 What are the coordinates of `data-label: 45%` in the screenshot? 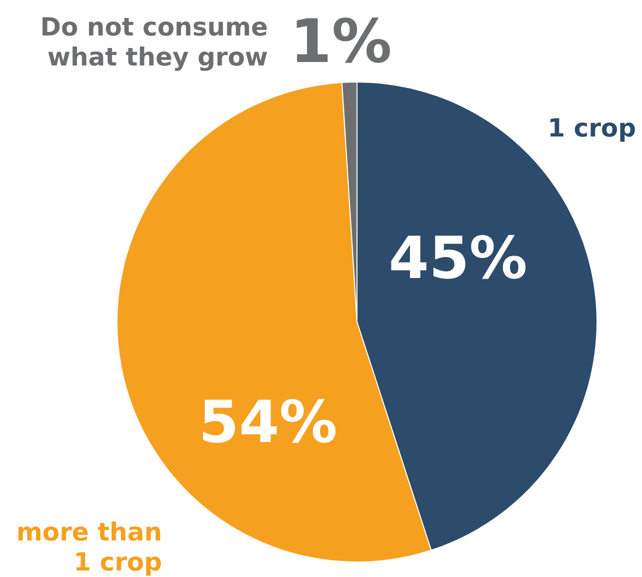 It's located at (458, 258).